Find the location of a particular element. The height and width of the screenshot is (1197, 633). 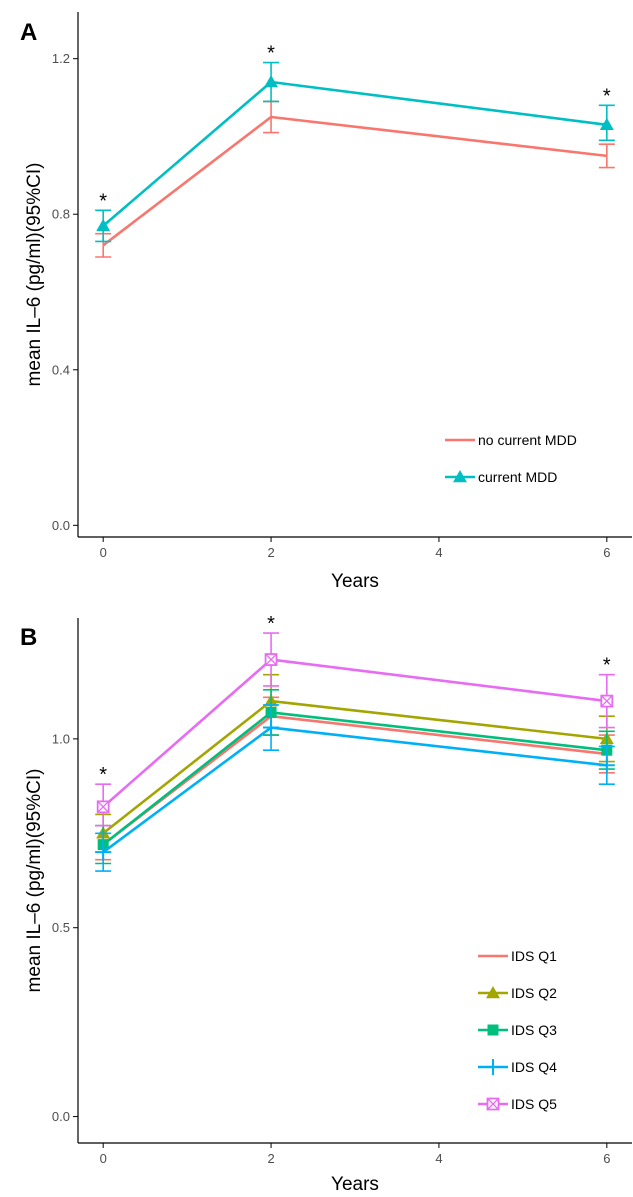

legend-label: no current MDD is located at coordinates (527, 440).